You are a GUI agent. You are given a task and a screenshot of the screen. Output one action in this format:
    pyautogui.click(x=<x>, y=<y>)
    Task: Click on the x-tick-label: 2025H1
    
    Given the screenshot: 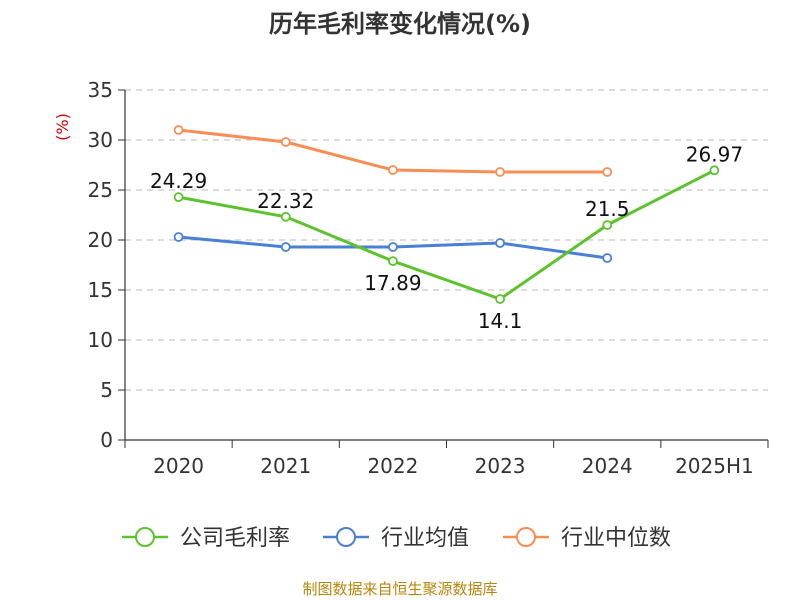 What is the action you would take?
    pyautogui.click(x=714, y=466)
    